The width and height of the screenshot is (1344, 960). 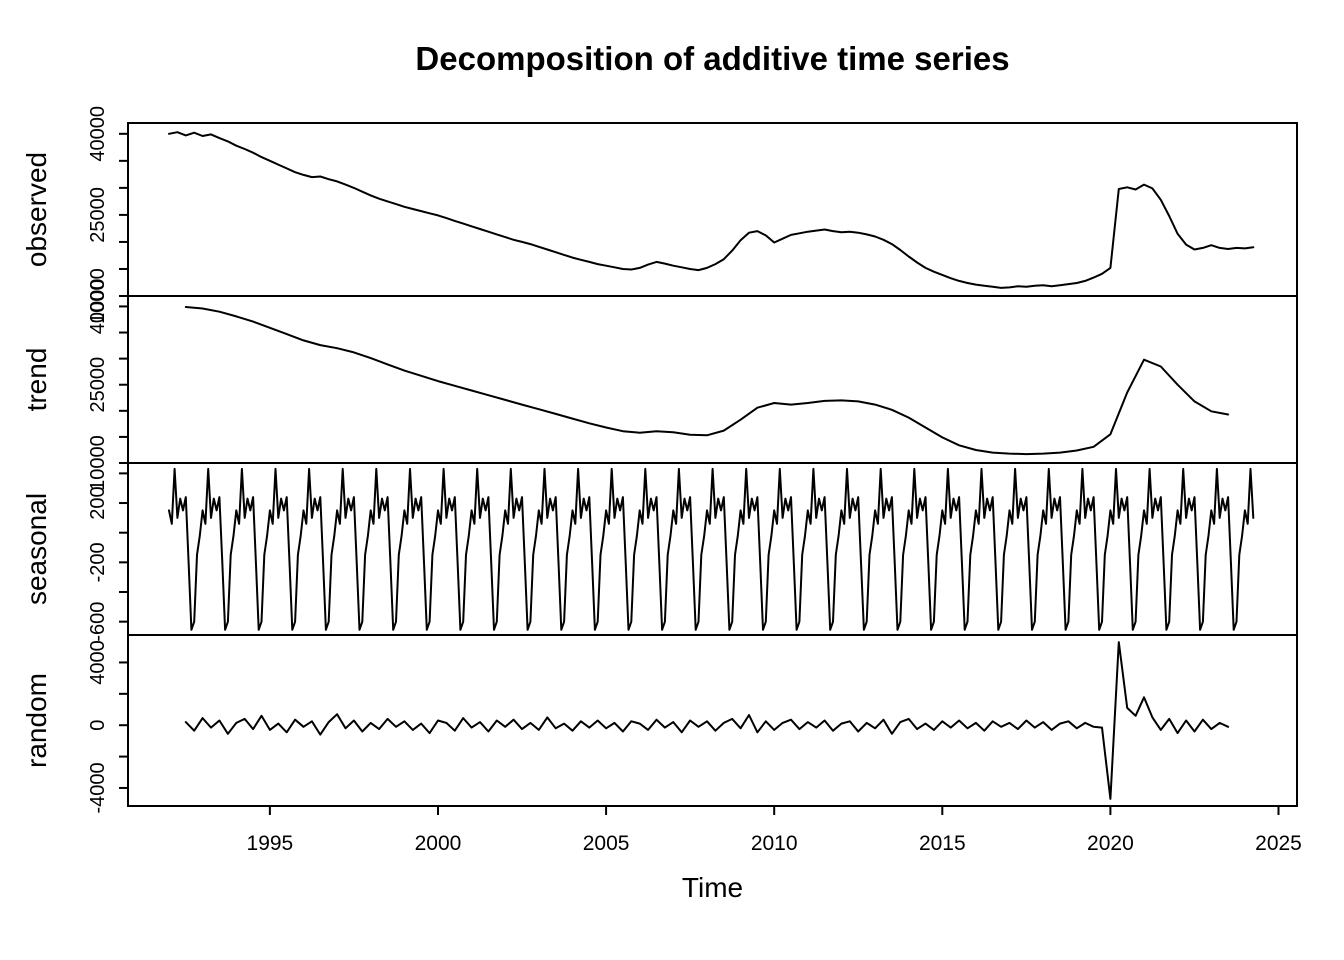 I want to click on y-tick-label-observed: 25000, so click(x=98, y=215).